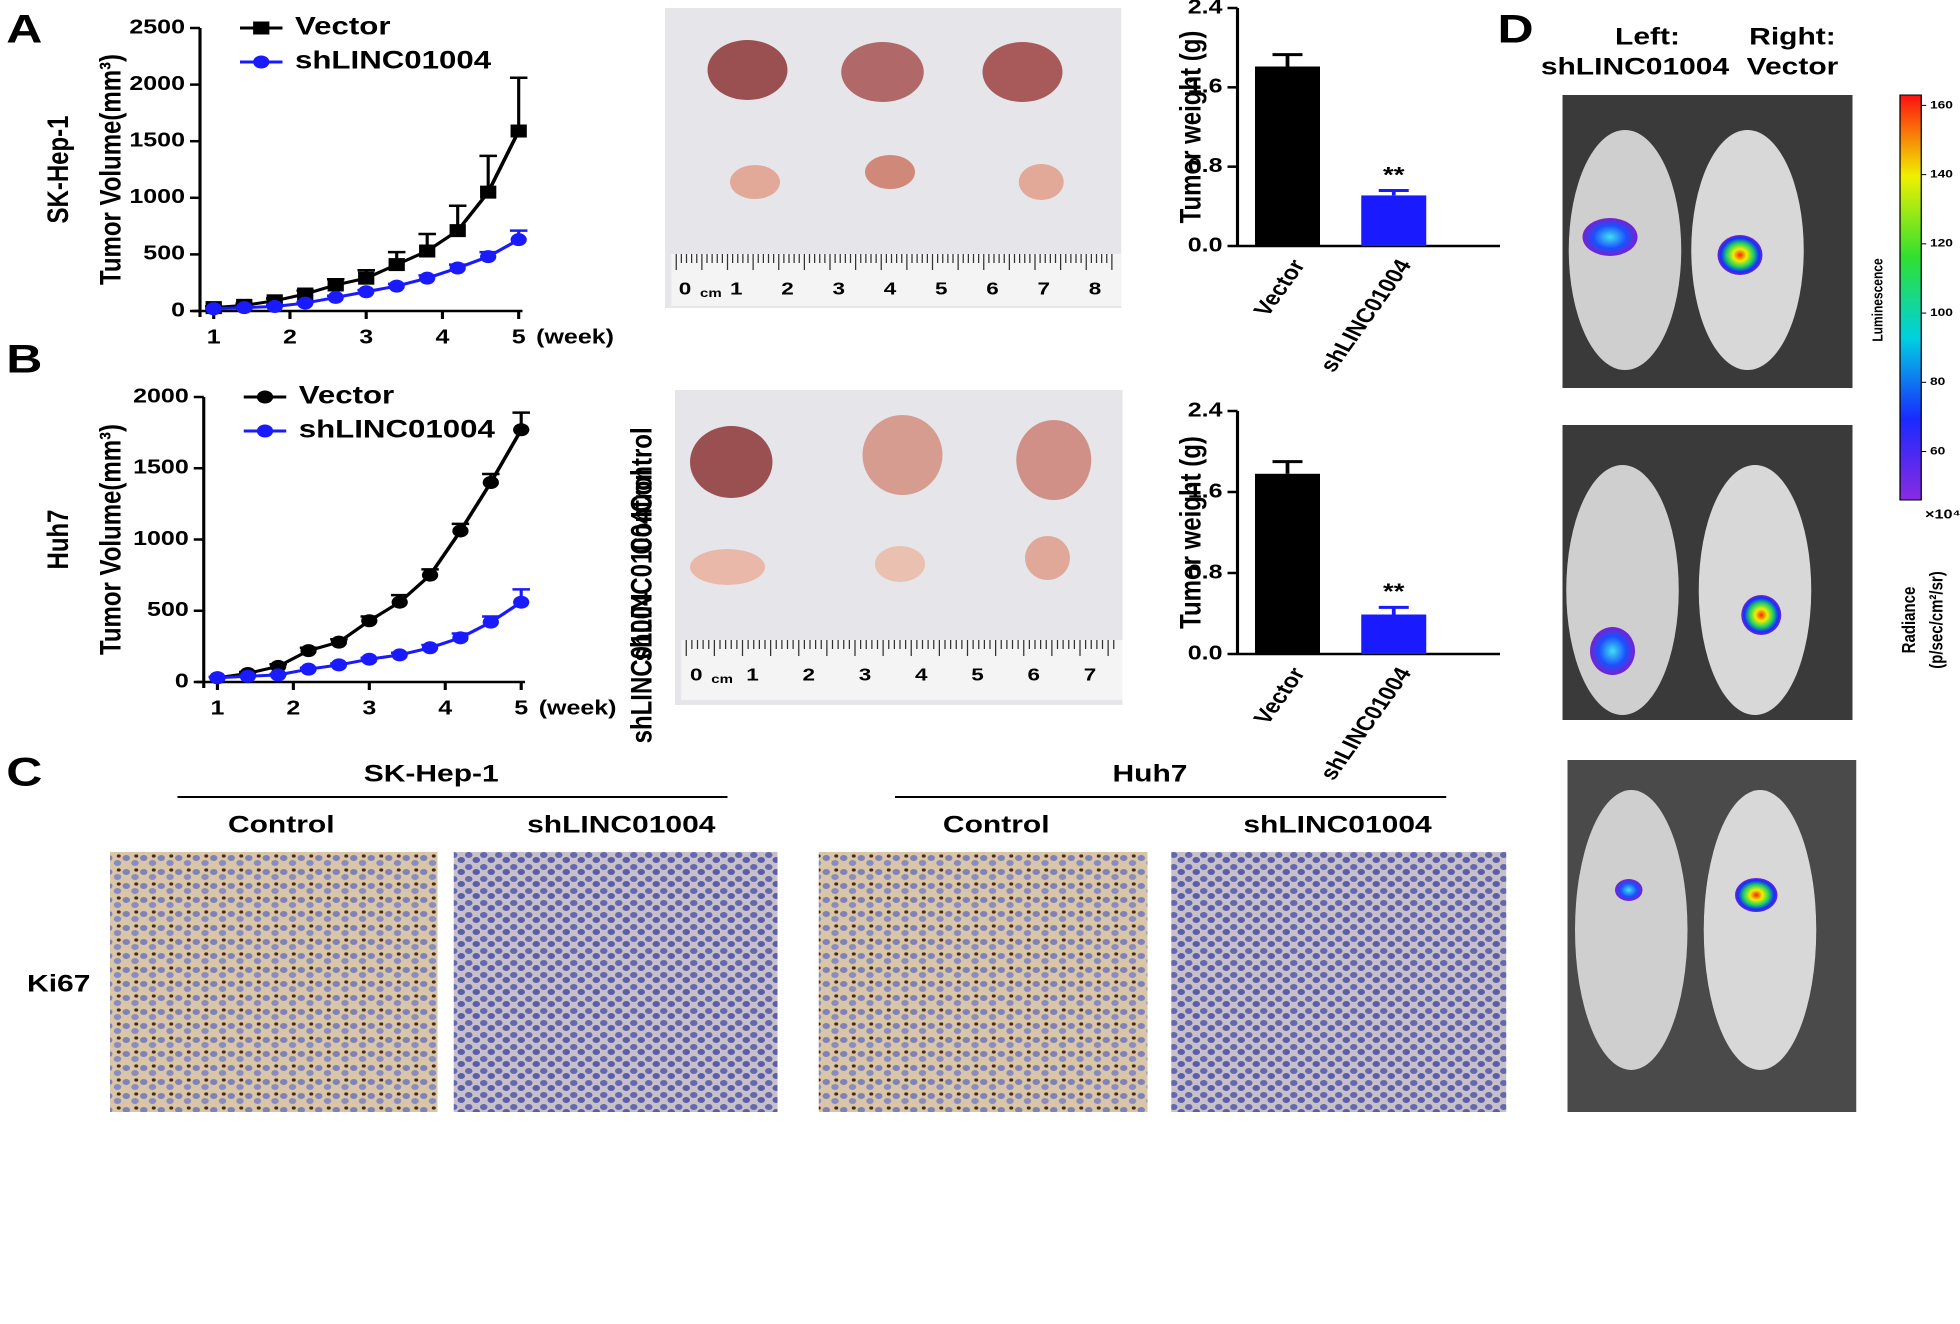  Describe the element at coordinates (178, 310) in the screenshot. I see `y-tick-label: 0` at that location.